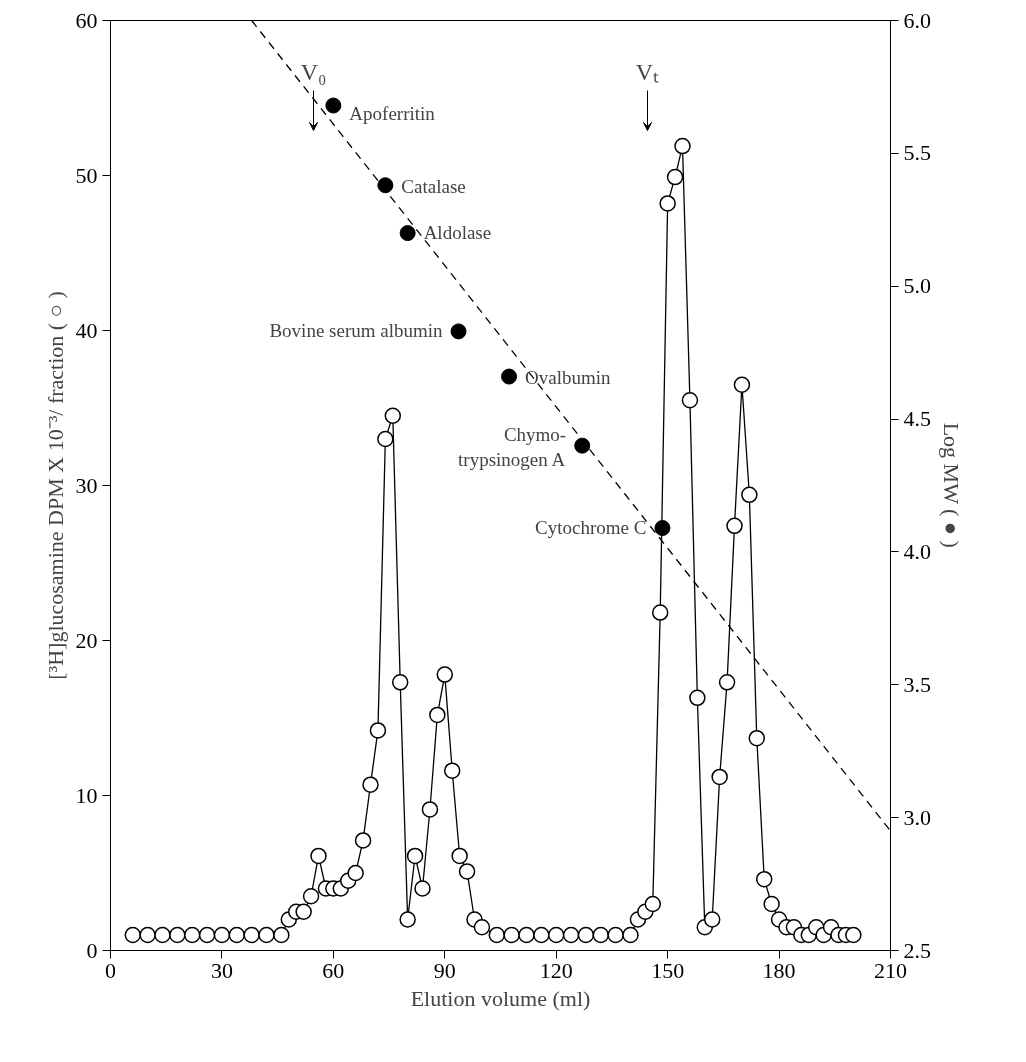 The width and height of the screenshot is (1026, 1062). I want to click on y2-tick-label: 3.0, so click(917, 817).